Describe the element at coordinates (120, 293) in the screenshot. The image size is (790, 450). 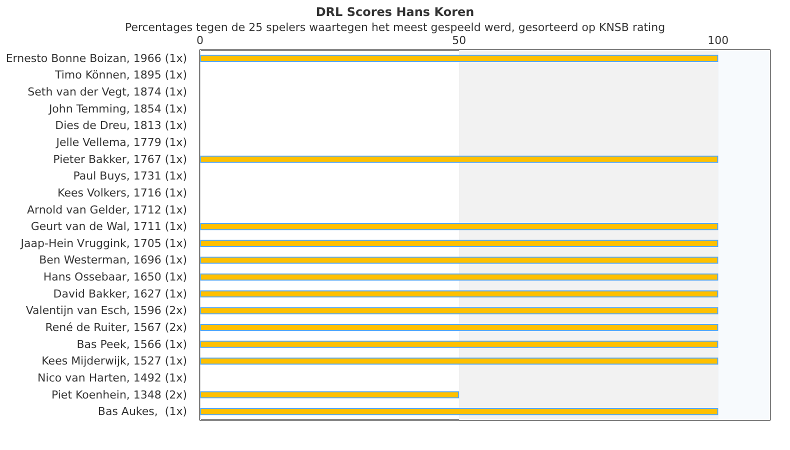
I see `y-tick-label: David Bakker, 1627 (1x)` at that location.